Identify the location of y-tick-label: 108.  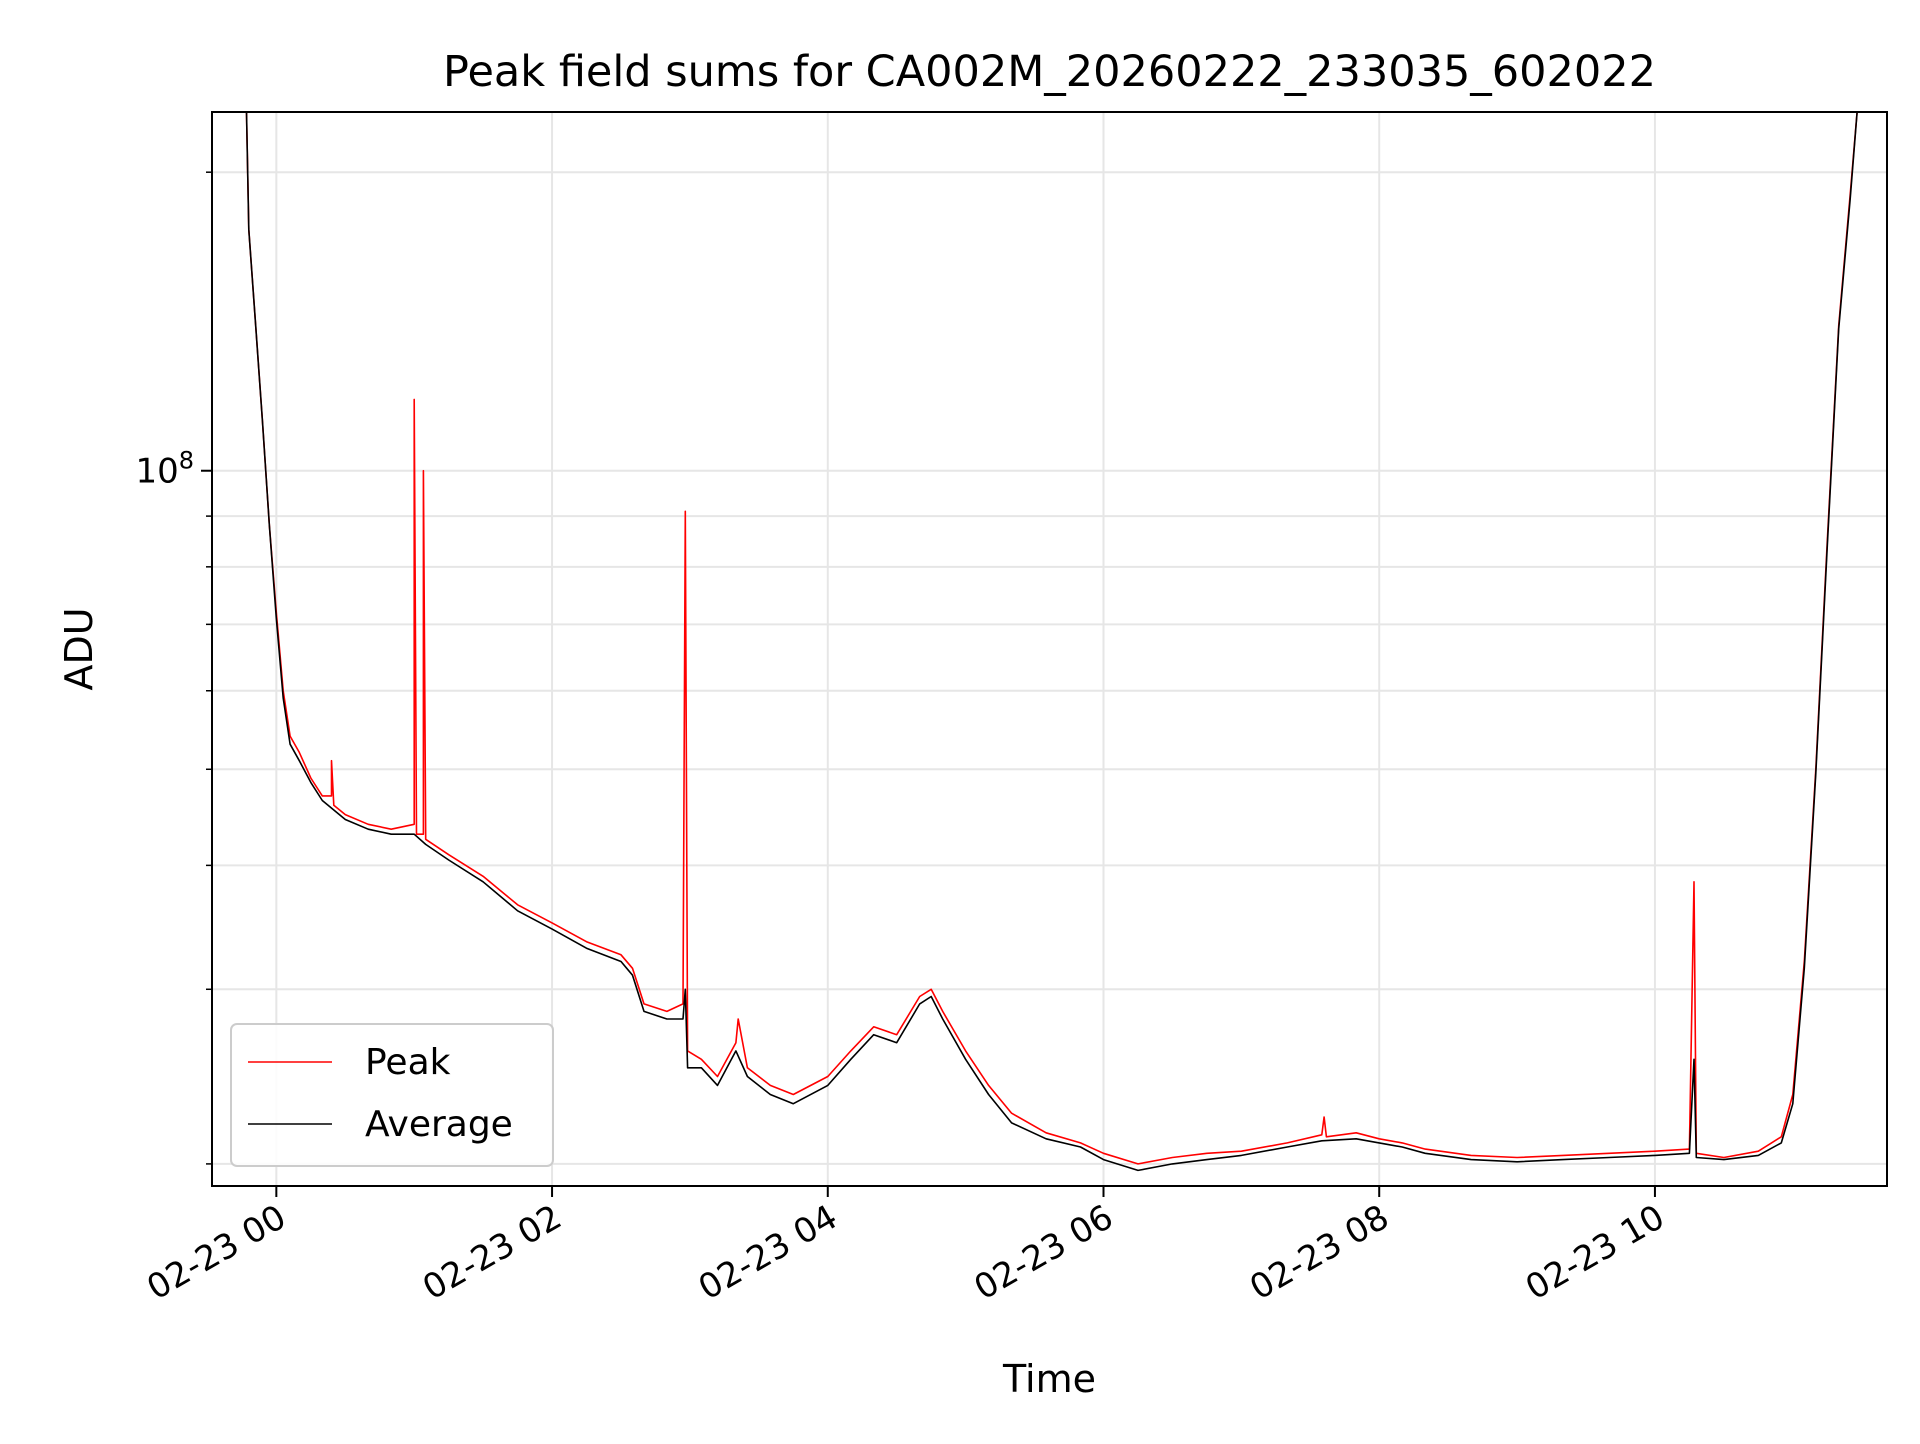
(164, 469).